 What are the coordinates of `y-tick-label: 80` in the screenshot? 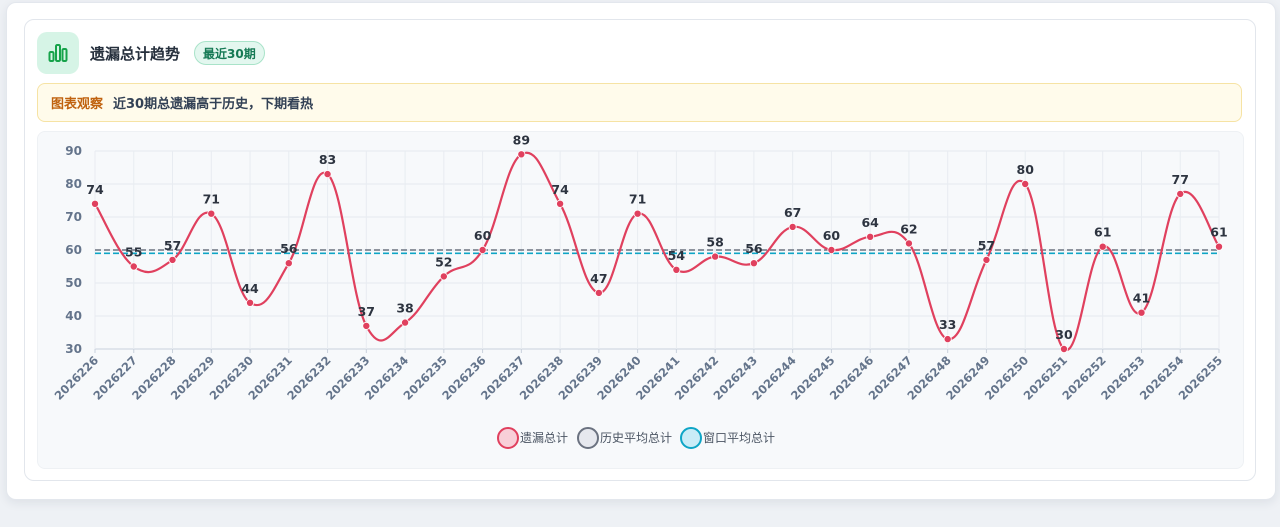 It's located at (73, 184).